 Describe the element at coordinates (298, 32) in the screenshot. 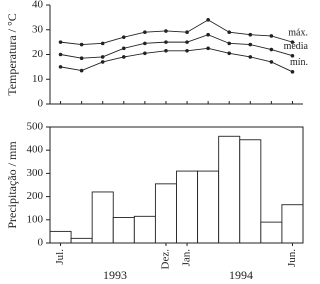

I see `series-label: máx.` at that location.